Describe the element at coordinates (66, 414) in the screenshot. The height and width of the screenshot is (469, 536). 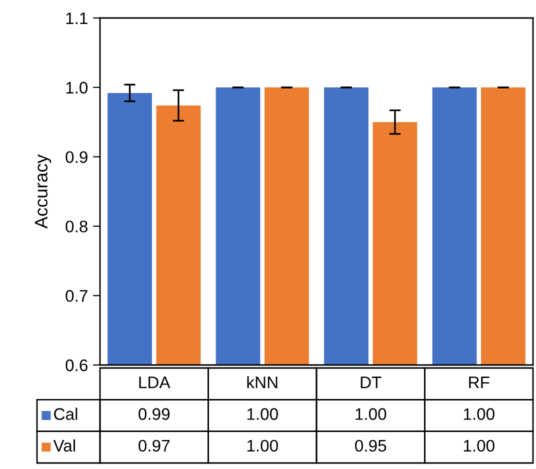
I see `legend-label: Cal` at that location.